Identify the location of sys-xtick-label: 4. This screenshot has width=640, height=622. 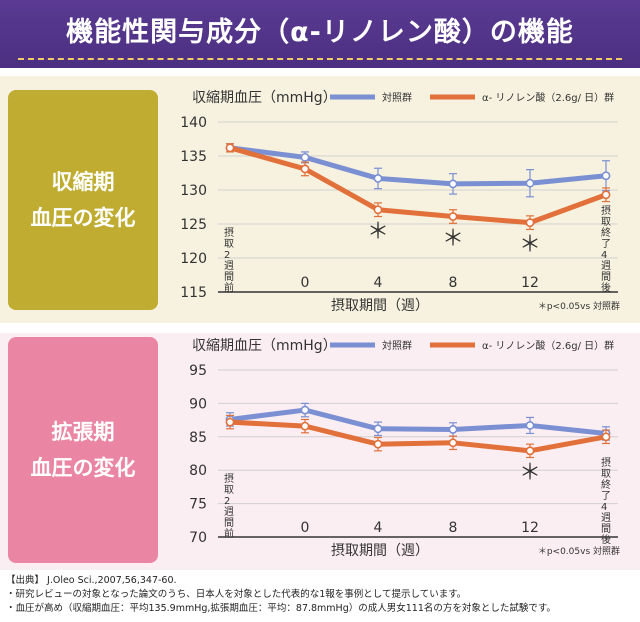
(378, 283).